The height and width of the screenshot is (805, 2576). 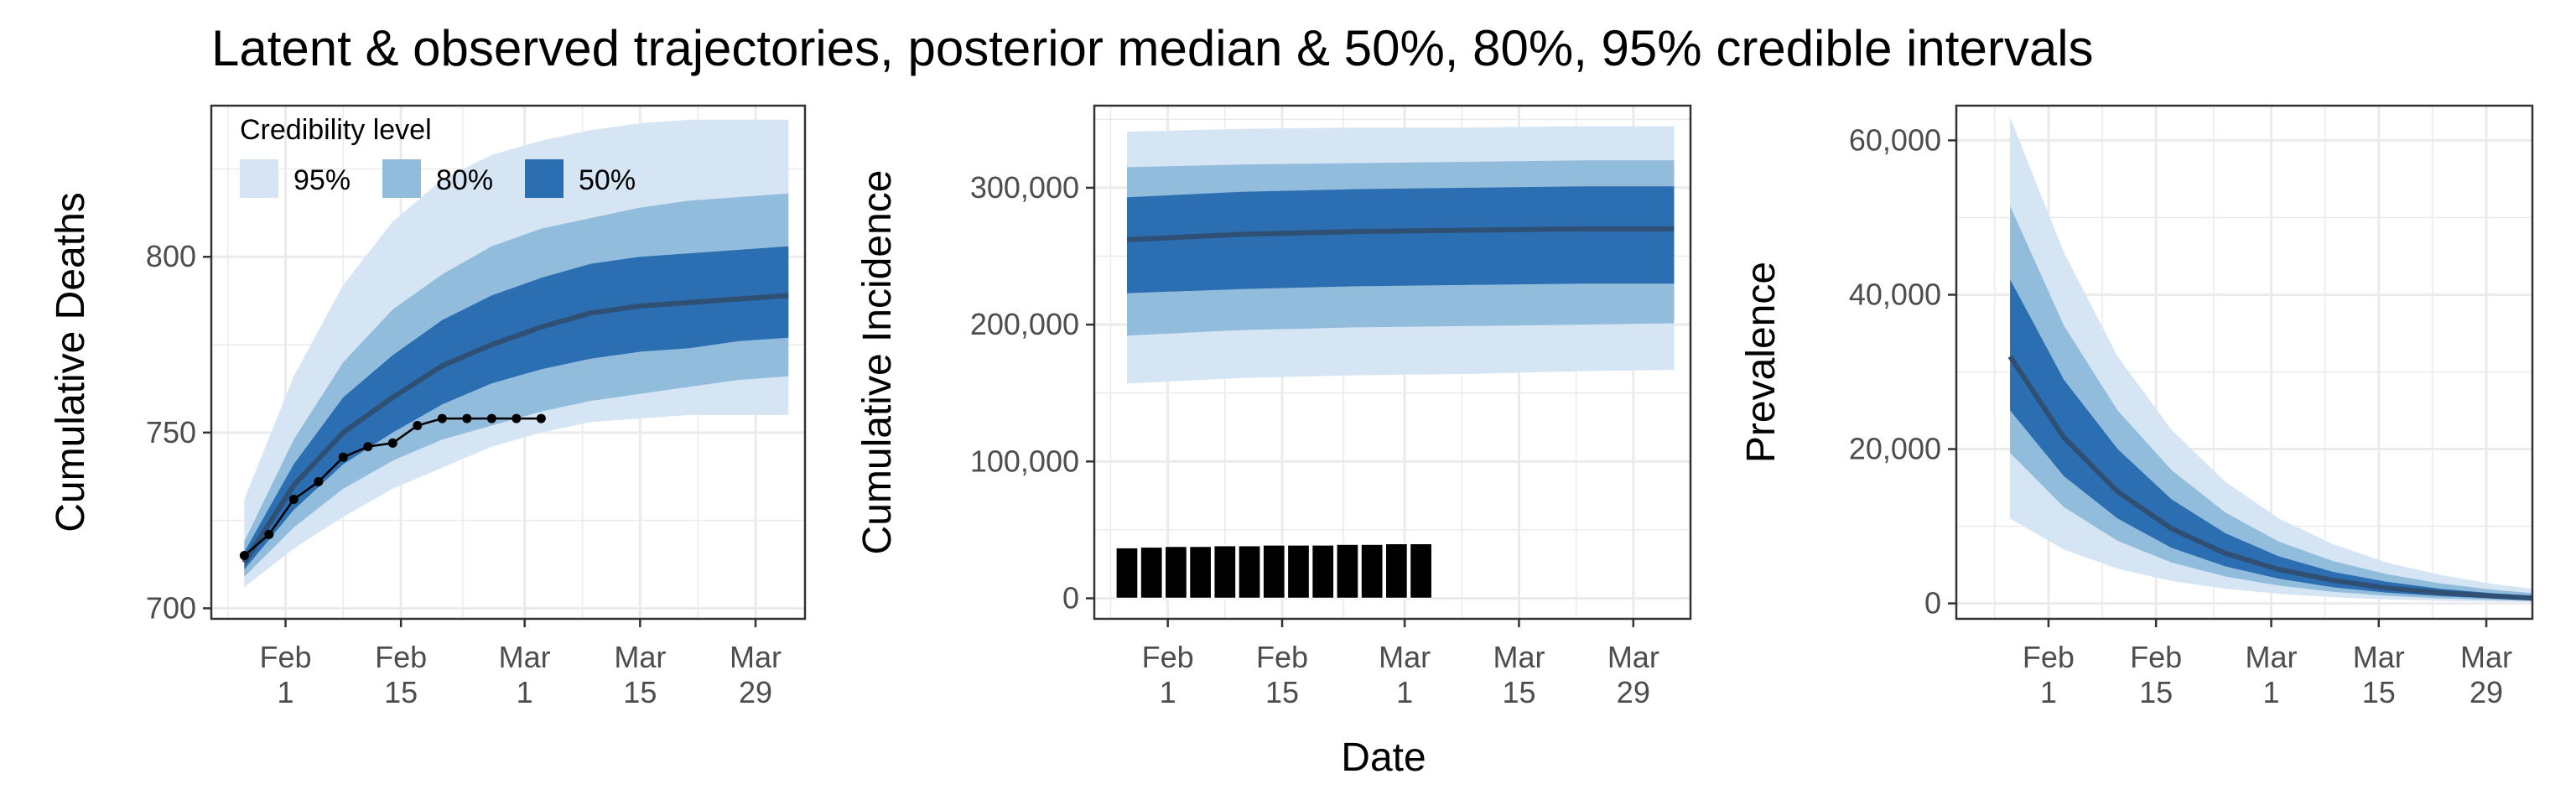 What do you see at coordinates (336, 130) in the screenshot?
I see `legend-title: Credibility level` at bounding box center [336, 130].